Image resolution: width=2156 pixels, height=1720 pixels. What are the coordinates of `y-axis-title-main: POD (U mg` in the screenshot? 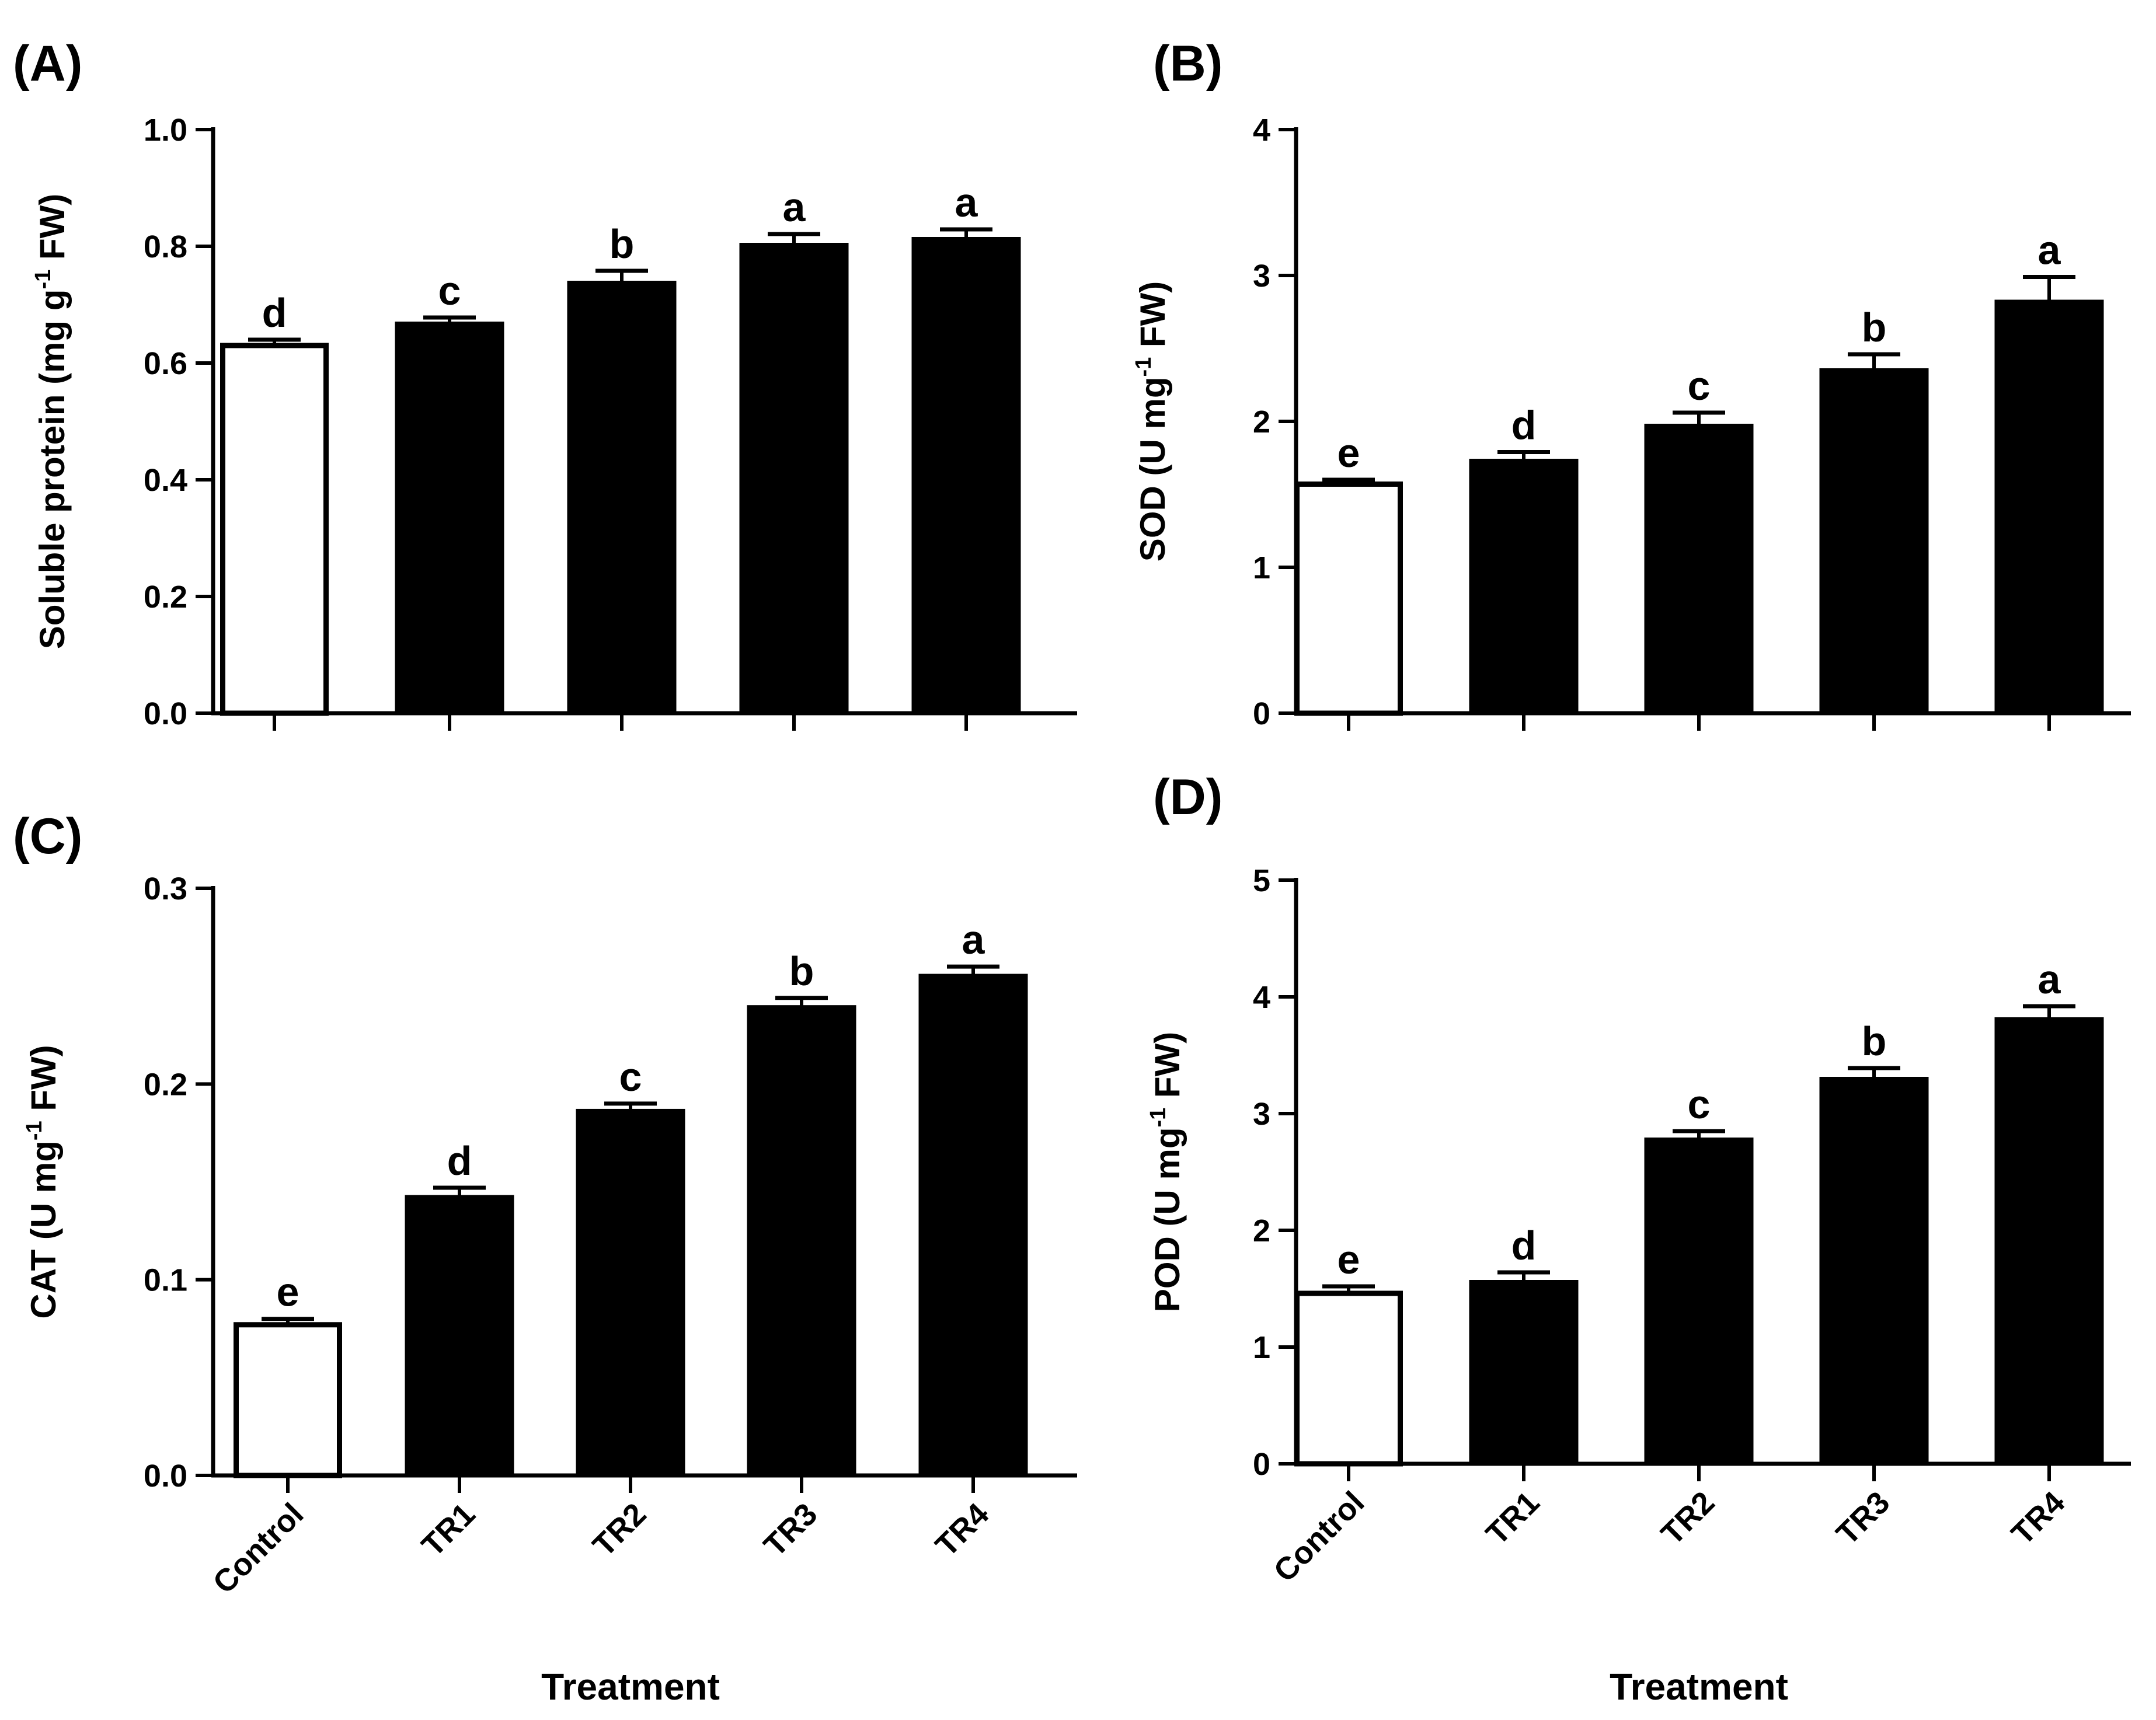 It's located at (1167, 1220).